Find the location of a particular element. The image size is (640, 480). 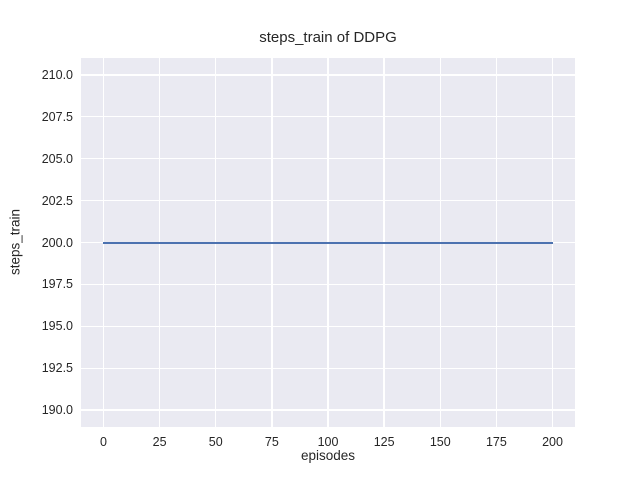

x-tick-label: 150 is located at coordinates (440, 442).